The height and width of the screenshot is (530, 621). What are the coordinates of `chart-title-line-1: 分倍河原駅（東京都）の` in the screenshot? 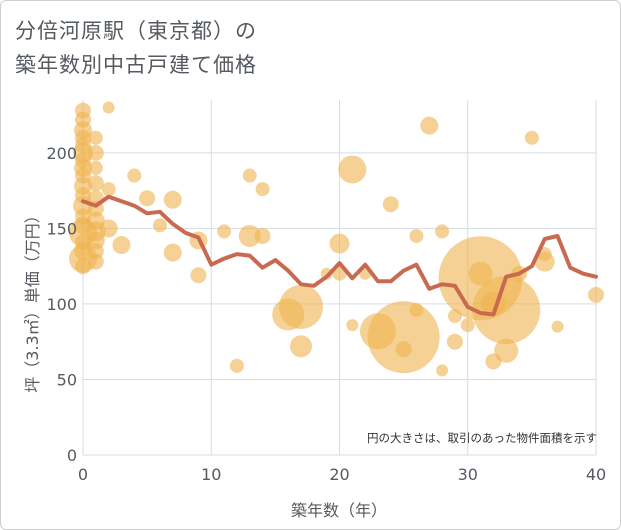 It's located at (136, 31).